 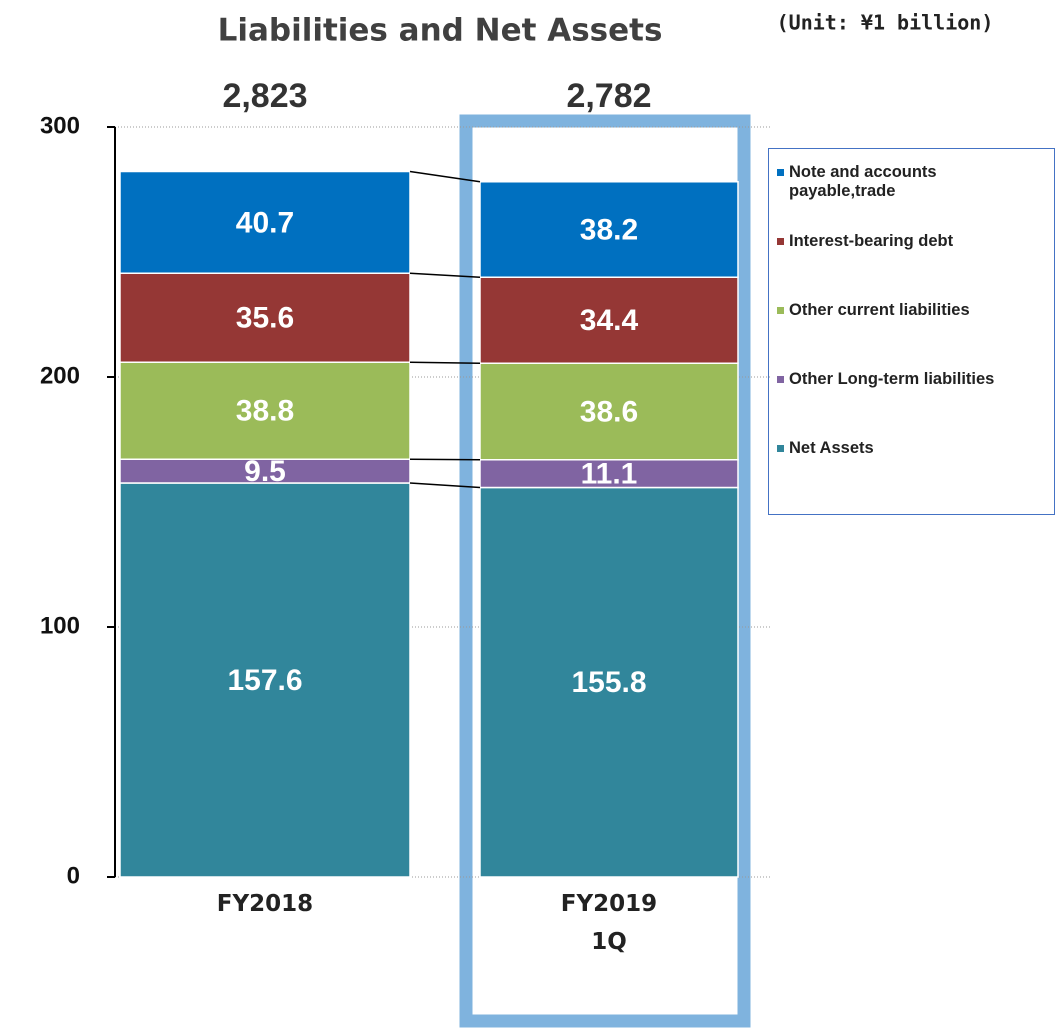 I want to click on legend-label: Other Long-term liabilities, so click(x=892, y=379).